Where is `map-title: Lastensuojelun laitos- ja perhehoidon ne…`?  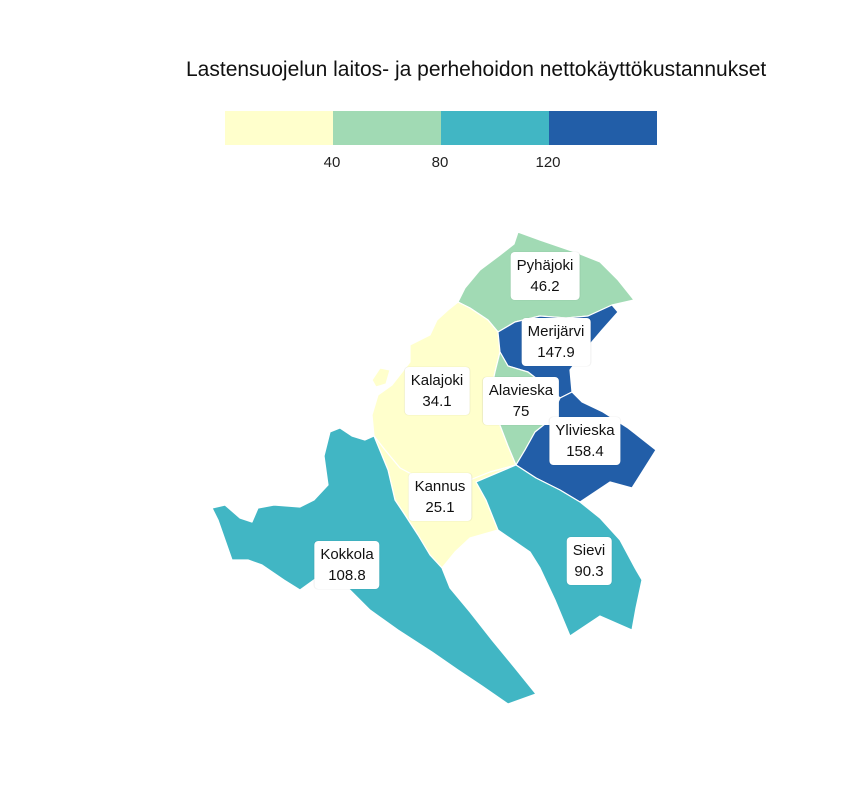
map-title: Lastensuojelun laitos- ja perhehoidon ne… is located at coordinates (476, 69).